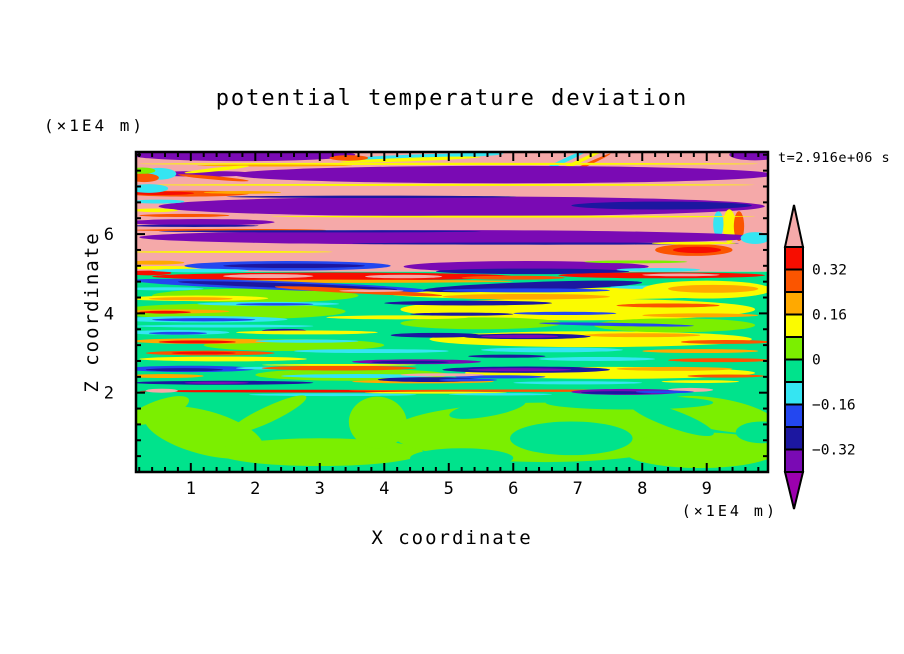 Image resolution: width=904 pixels, height=654 pixels. Describe the element at coordinates (816, 361) in the screenshot. I see `colorbar-tick-label: 0` at that location.